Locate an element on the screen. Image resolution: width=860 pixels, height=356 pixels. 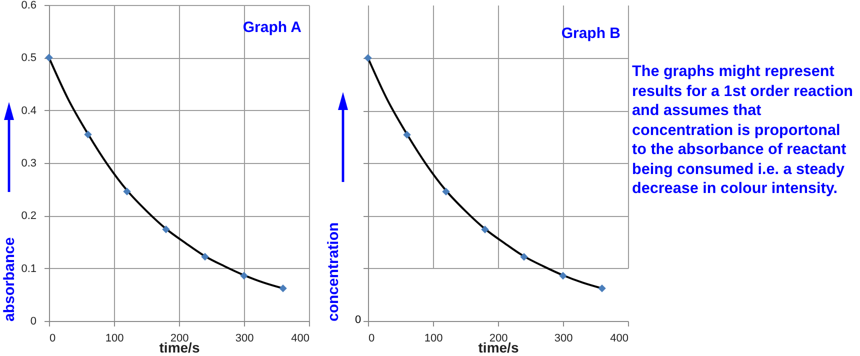
text: 0 is located at coordinates (358, 320).